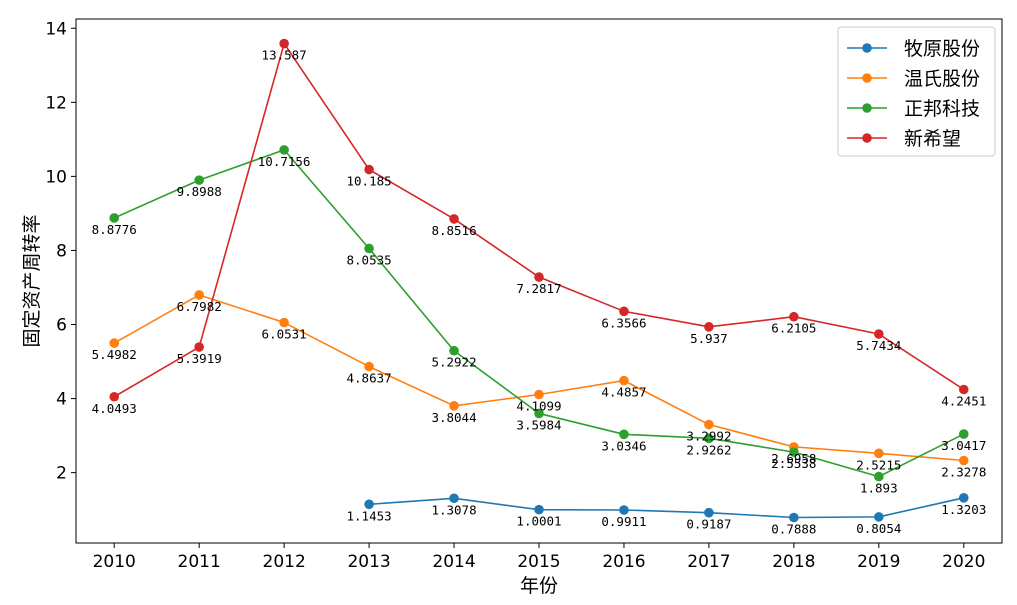 The width and height of the screenshot is (1017, 605). What do you see at coordinates (368, 562) in the screenshot?
I see `x-tick-label: 2013` at bounding box center [368, 562].